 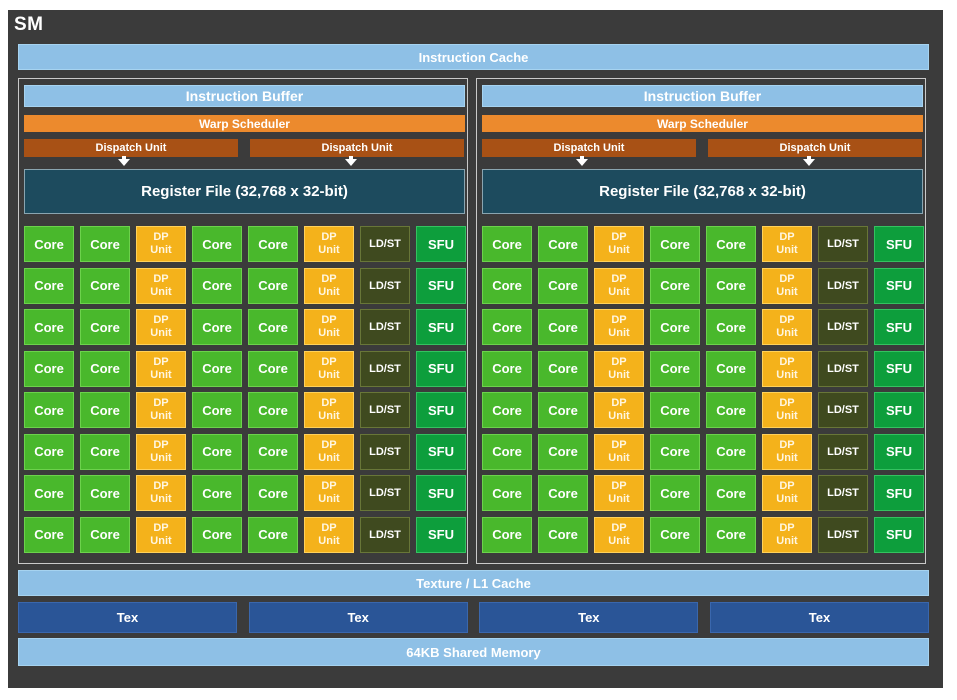 What do you see at coordinates (473, 652) in the screenshot?
I see `shared-memory: 64KB Shared Memory` at bounding box center [473, 652].